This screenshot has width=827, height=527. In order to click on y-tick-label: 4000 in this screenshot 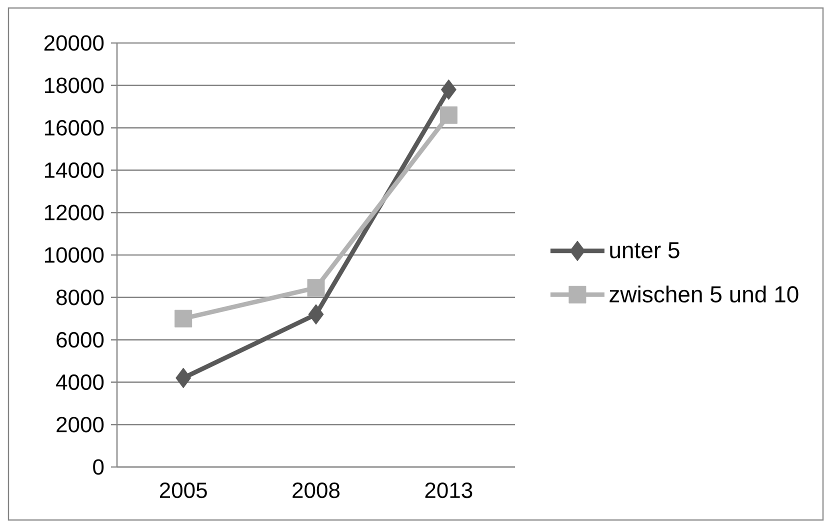, I will do `click(80, 382)`.